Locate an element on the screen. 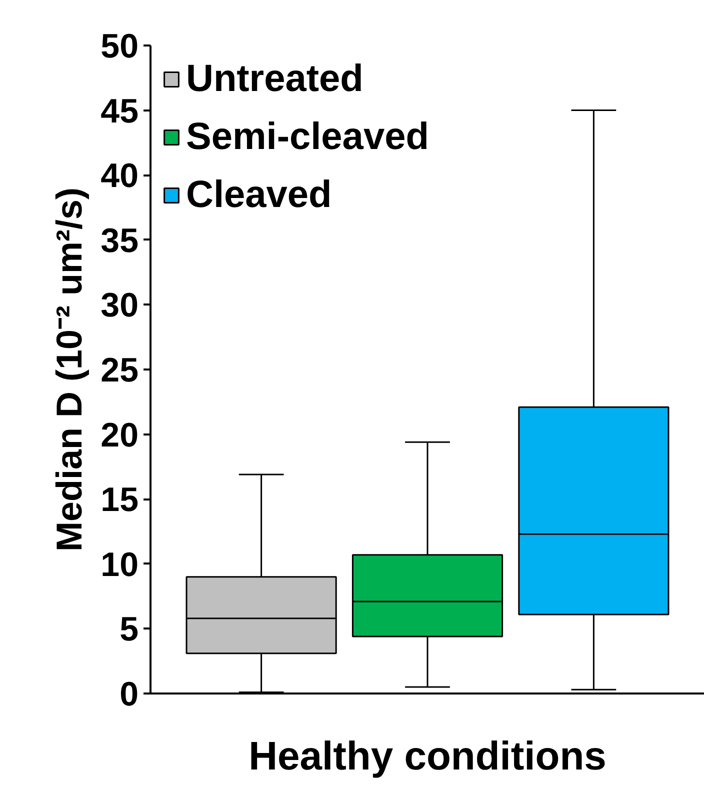  y-tick-label: 35 is located at coordinates (119, 241).